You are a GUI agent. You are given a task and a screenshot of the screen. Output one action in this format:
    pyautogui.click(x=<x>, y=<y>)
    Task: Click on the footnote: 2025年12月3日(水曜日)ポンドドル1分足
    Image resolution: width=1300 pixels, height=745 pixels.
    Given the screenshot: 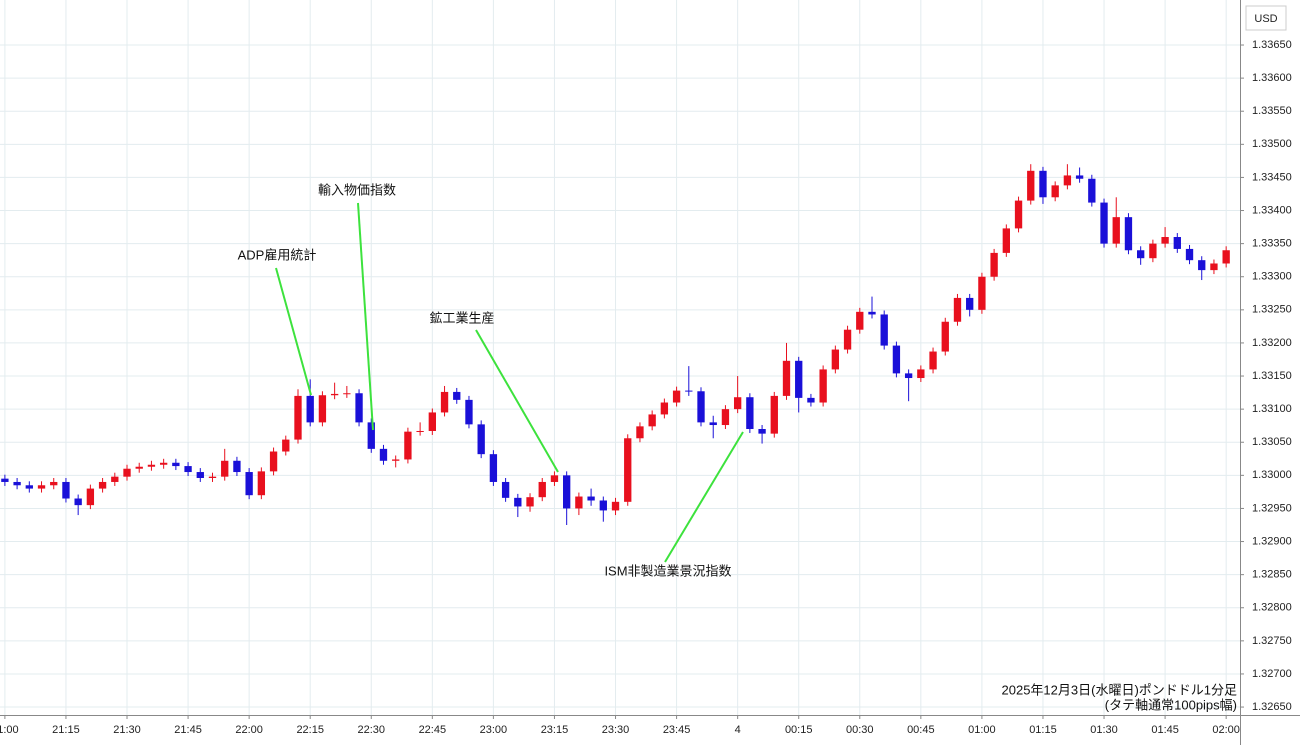 What is the action you would take?
    pyautogui.click(x=1120, y=689)
    